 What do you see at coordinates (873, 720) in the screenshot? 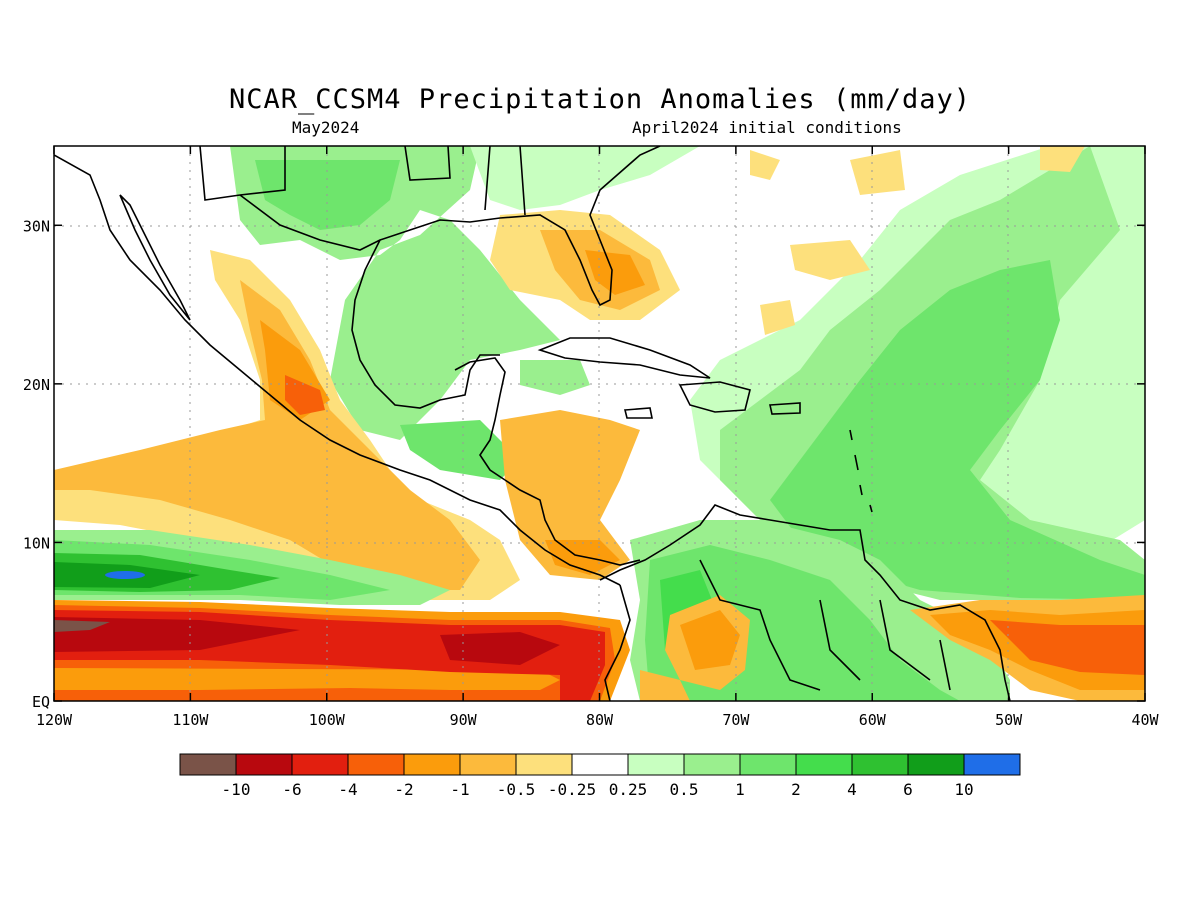
I see `lon-tick-label: 60W` at bounding box center [873, 720].